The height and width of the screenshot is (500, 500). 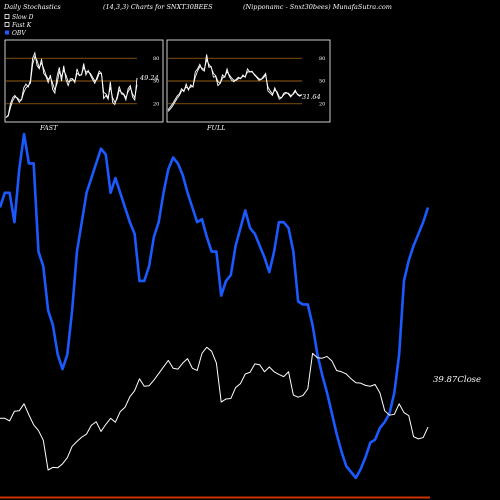 I want to click on fast-slow-d-line, so click(x=71, y=86).